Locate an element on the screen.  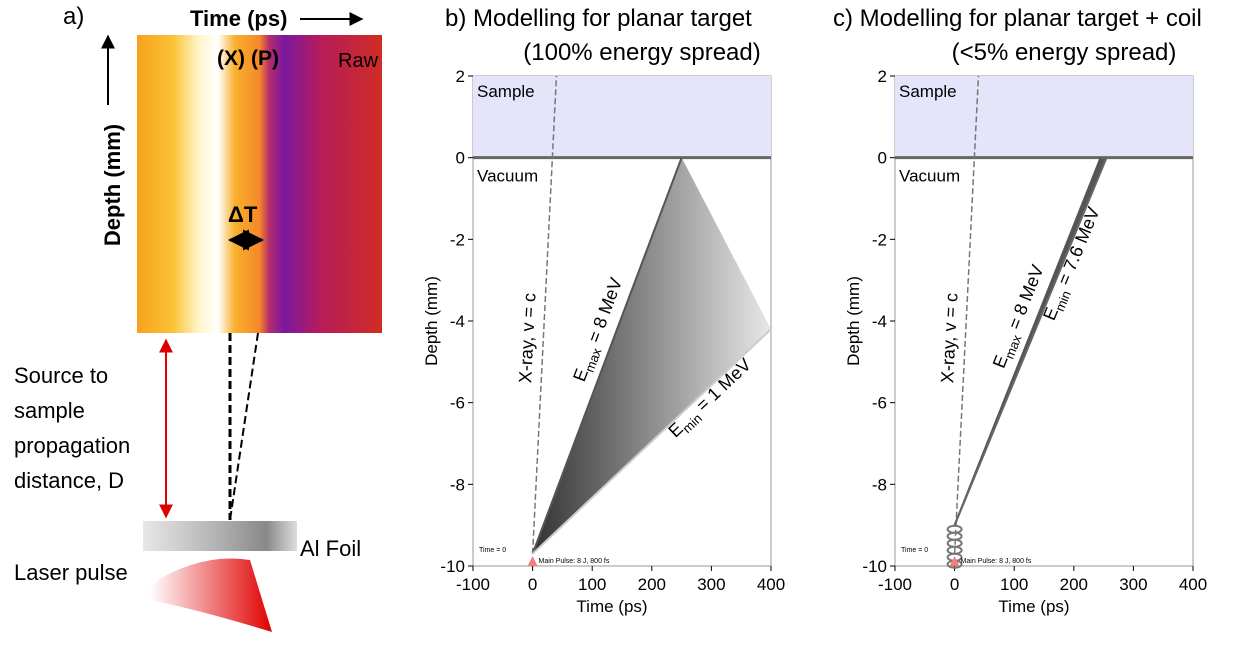
distance-label: Source to is located at coordinates (61, 375).